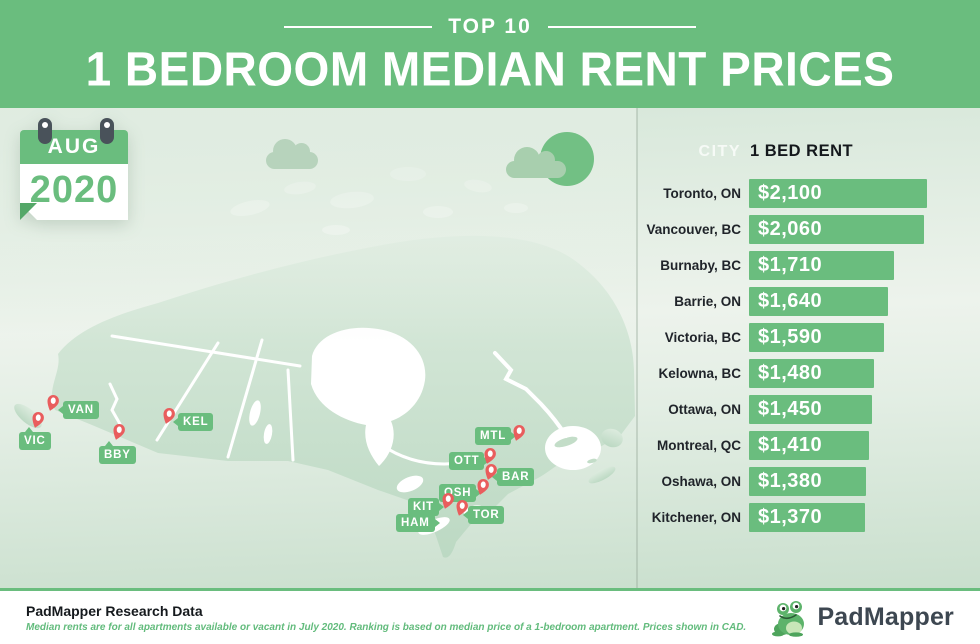  Describe the element at coordinates (838, 193) in the screenshot. I see `rent-bar: $2,100` at that location.